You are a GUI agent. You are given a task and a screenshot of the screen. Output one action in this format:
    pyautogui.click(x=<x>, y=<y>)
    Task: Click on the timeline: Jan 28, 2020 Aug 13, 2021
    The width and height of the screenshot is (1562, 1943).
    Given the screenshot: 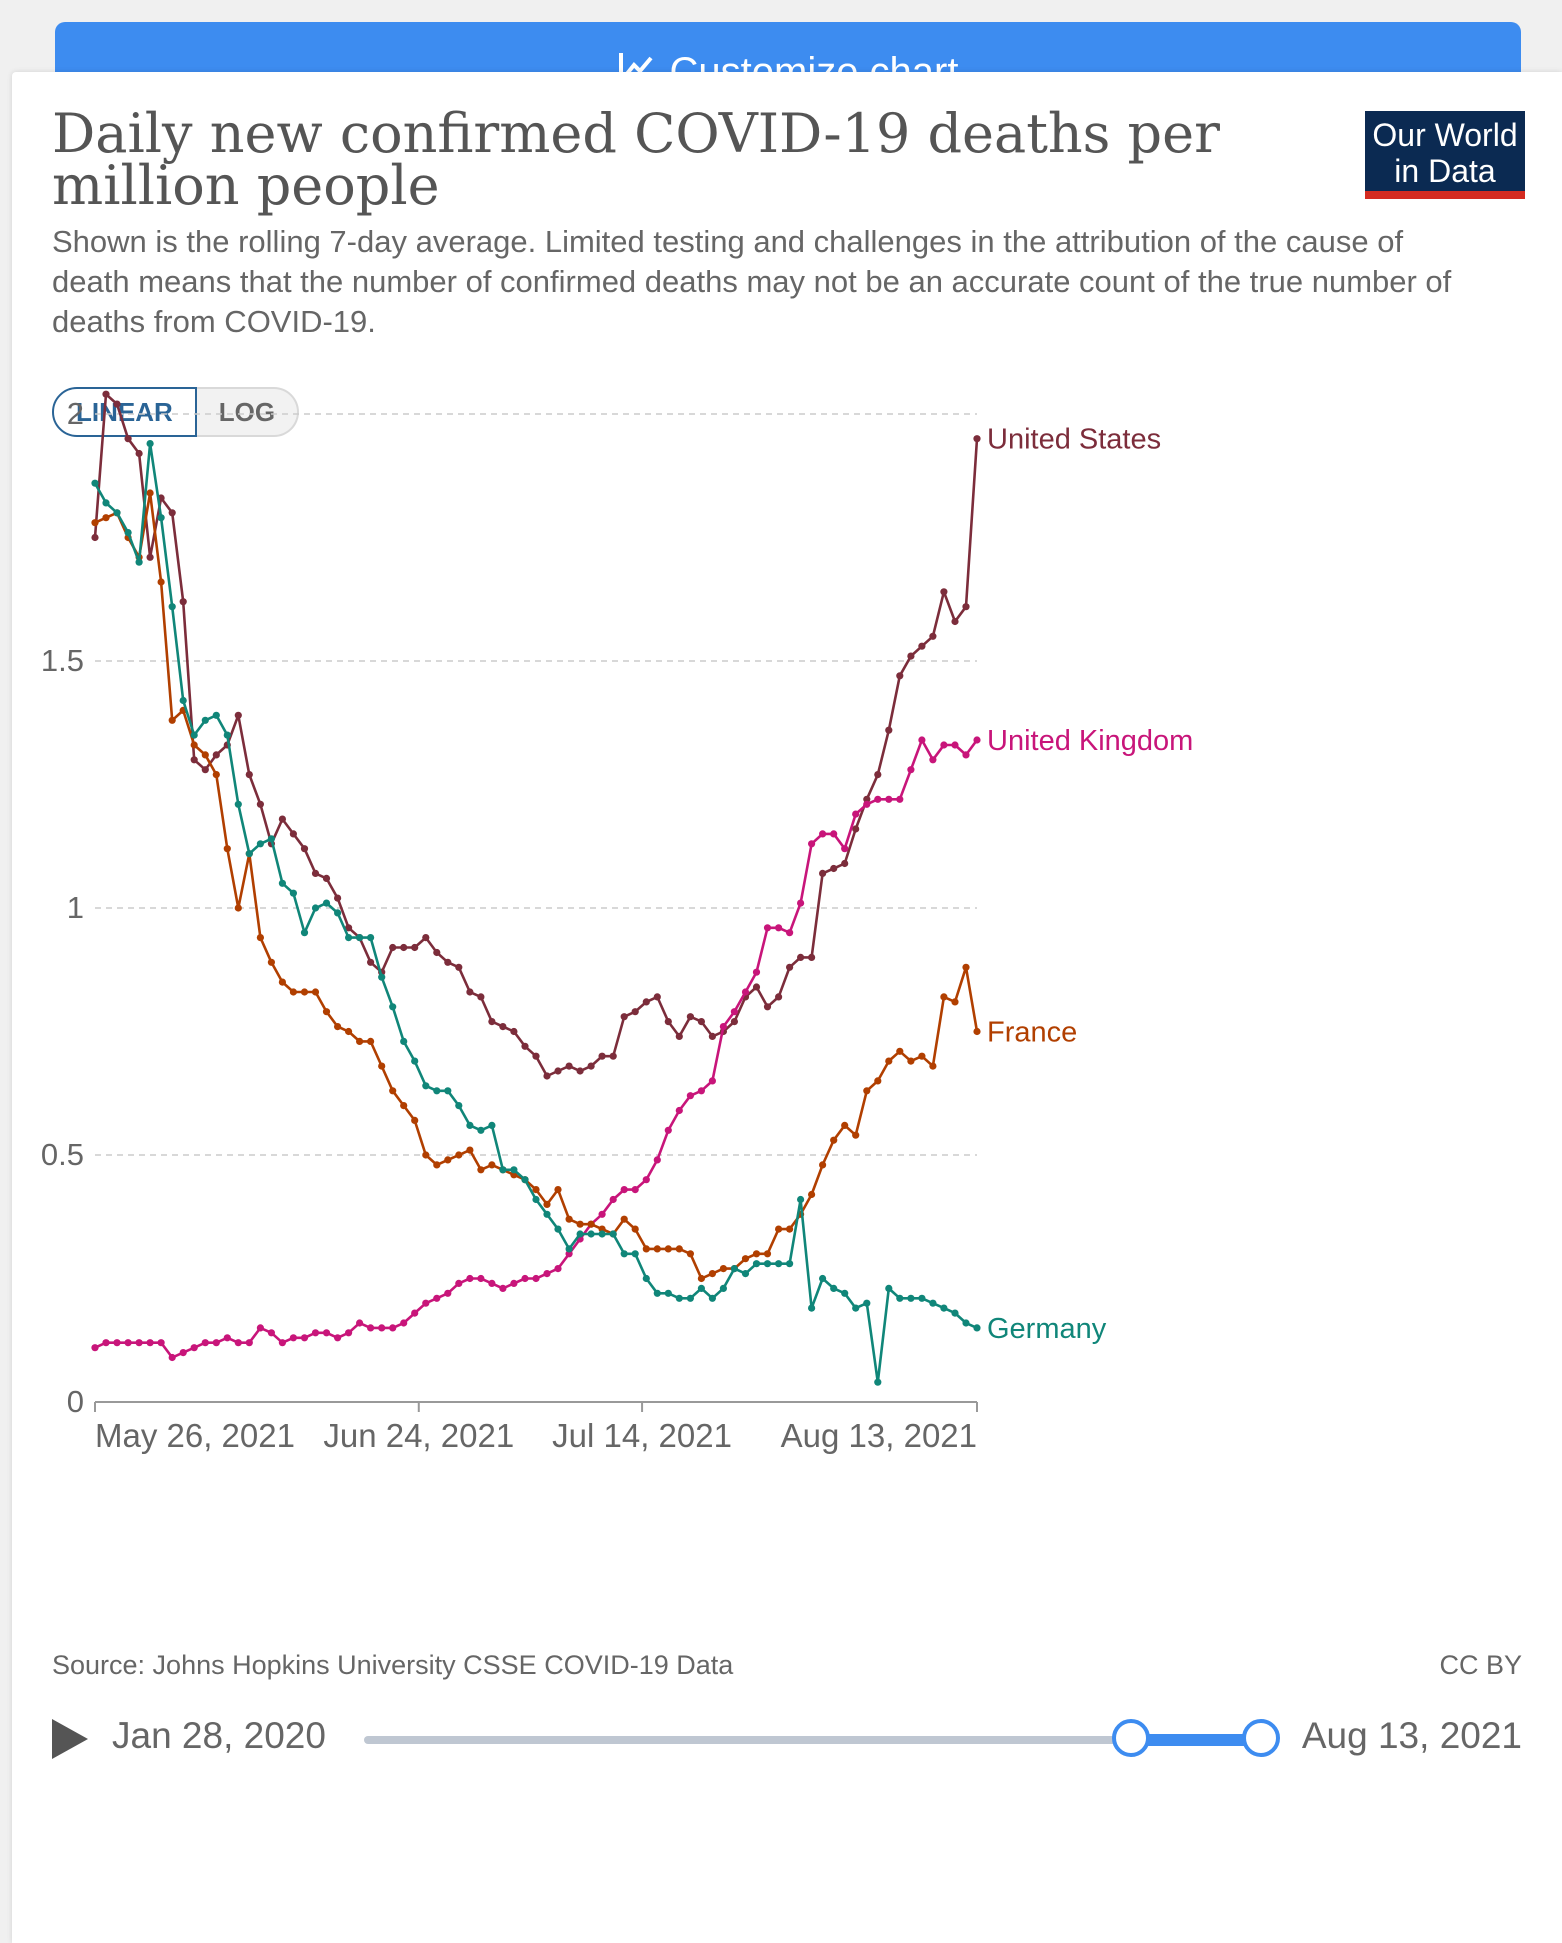 What is the action you would take?
    pyautogui.click(x=787, y=1737)
    